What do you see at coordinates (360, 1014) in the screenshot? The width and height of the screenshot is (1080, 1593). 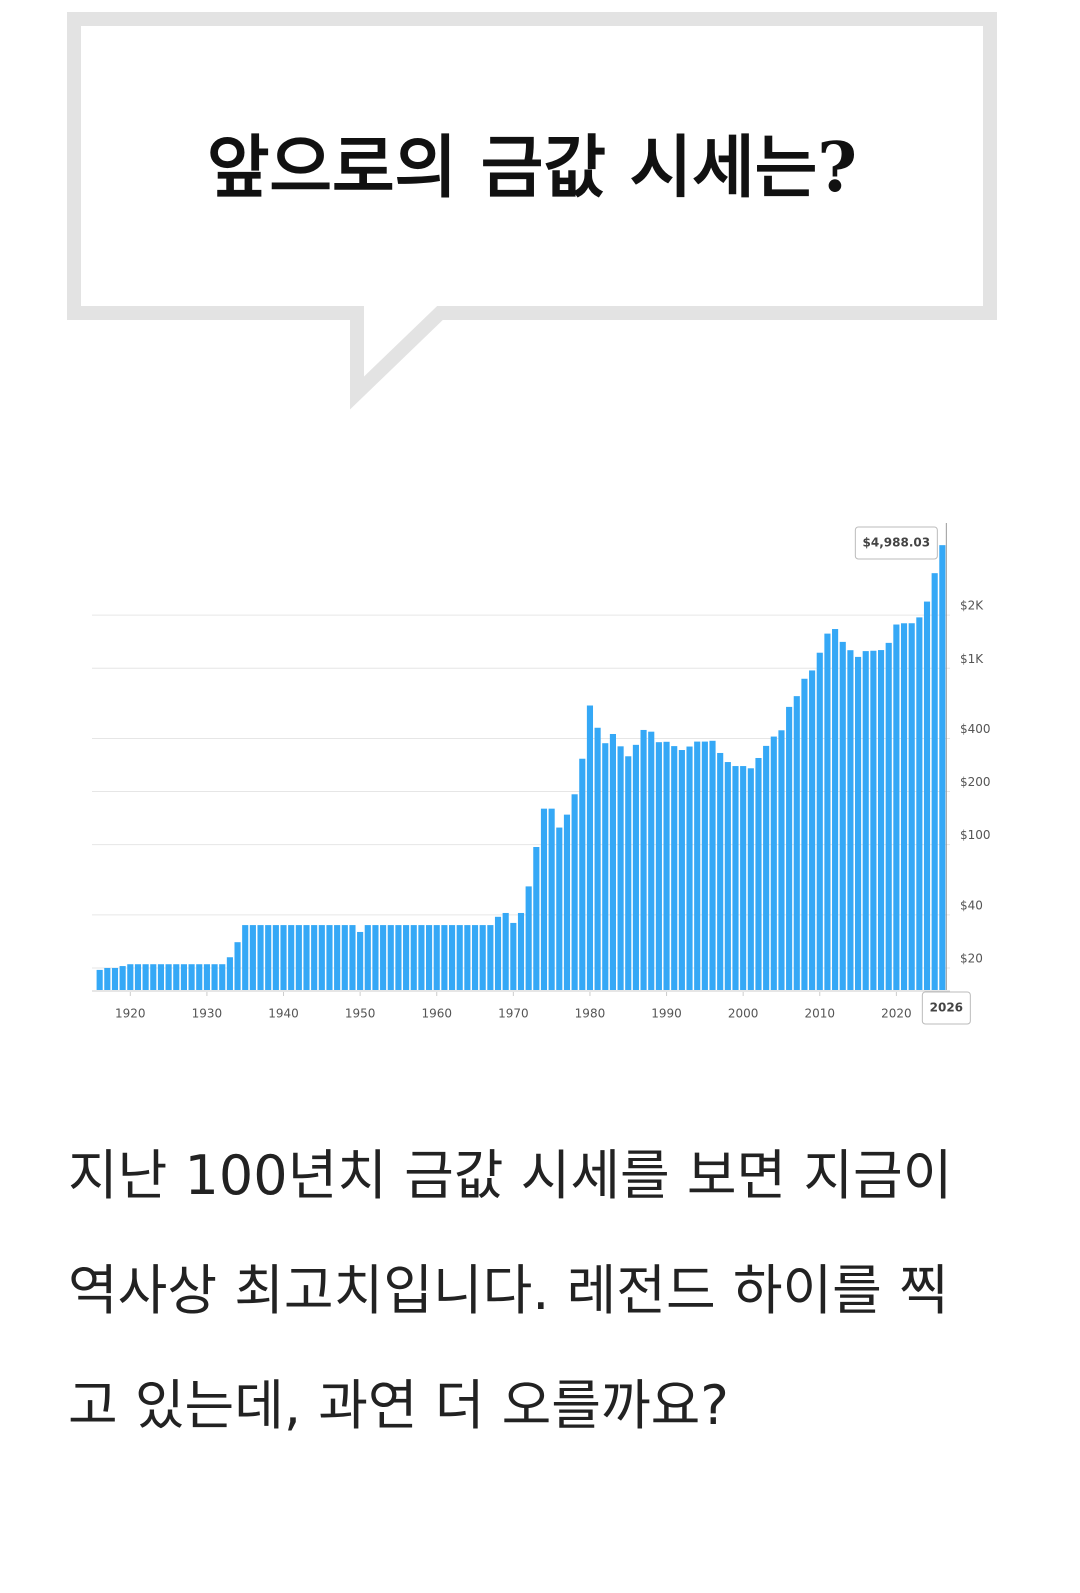 I see `x-tick-label: 1950` at bounding box center [360, 1014].